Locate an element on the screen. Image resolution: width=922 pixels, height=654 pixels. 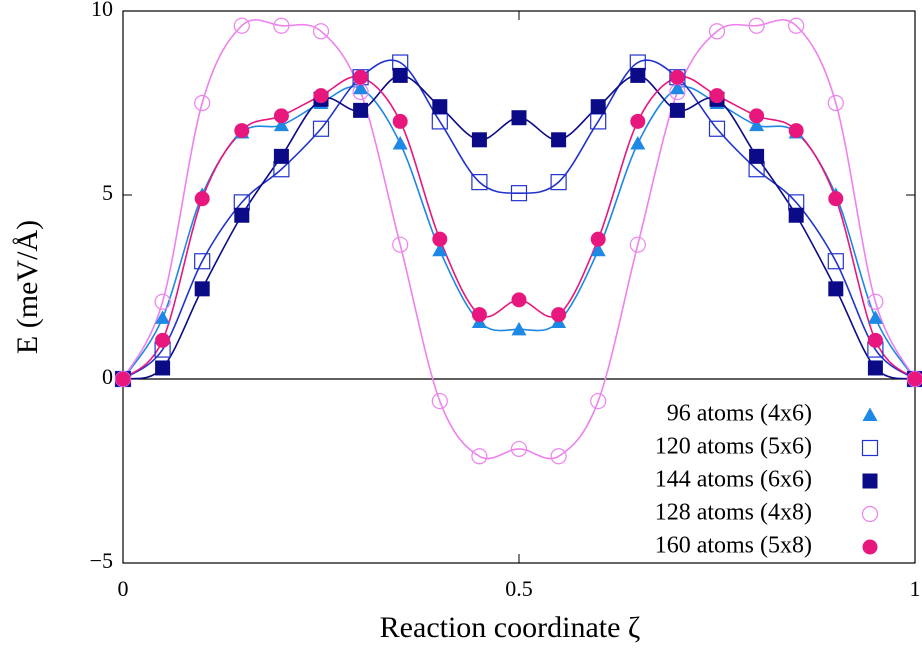
legend-label: 128 atoms (4x8) is located at coordinates (733, 513).